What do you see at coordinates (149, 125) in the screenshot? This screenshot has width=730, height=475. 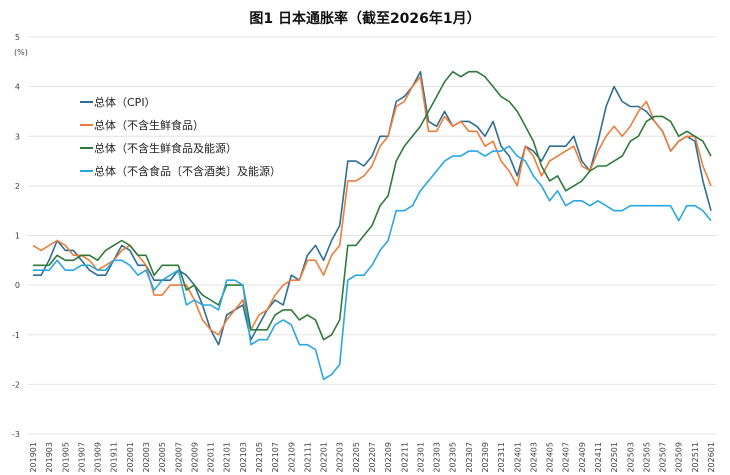 I see `legend-label: 总体（不含生鲜食品）` at bounding box center [149, 125].